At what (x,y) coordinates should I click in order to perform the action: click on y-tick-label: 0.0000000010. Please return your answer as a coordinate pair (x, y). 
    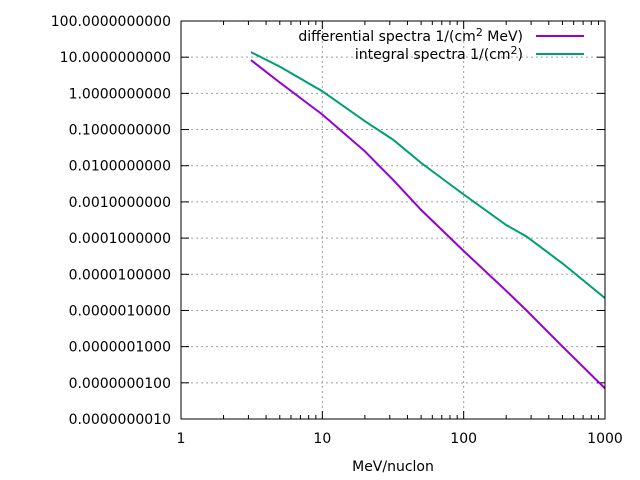
    Looking at the image, I should click on (120, 420).